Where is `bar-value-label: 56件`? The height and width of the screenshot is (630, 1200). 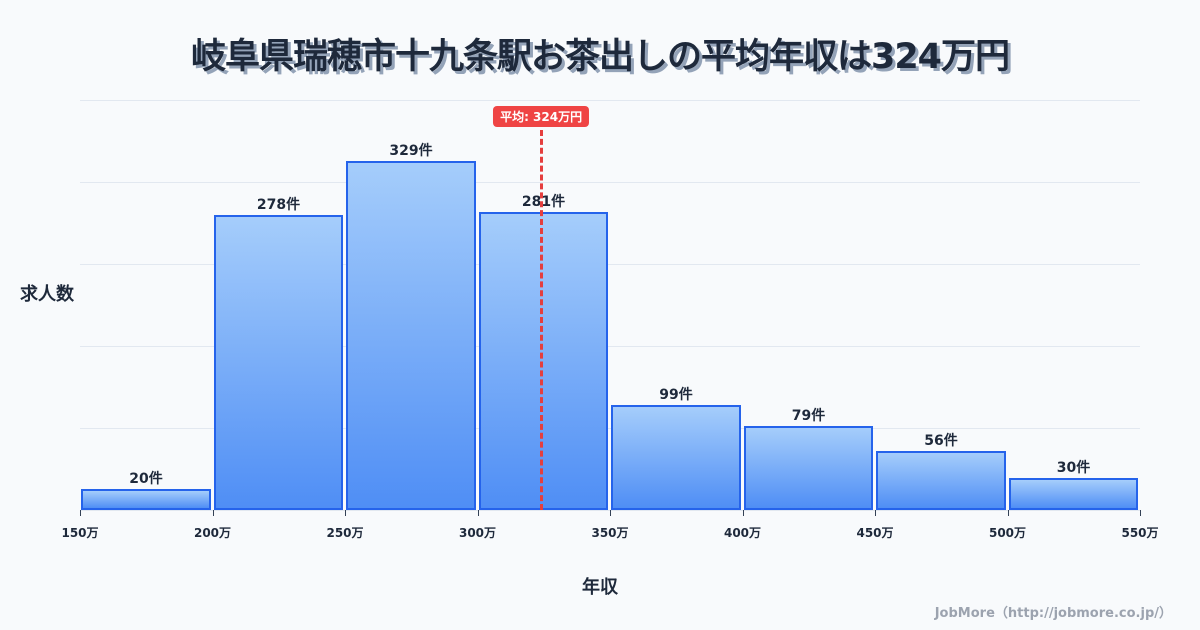 bar-value-label: 56件 is located at coordinates (941, 440).